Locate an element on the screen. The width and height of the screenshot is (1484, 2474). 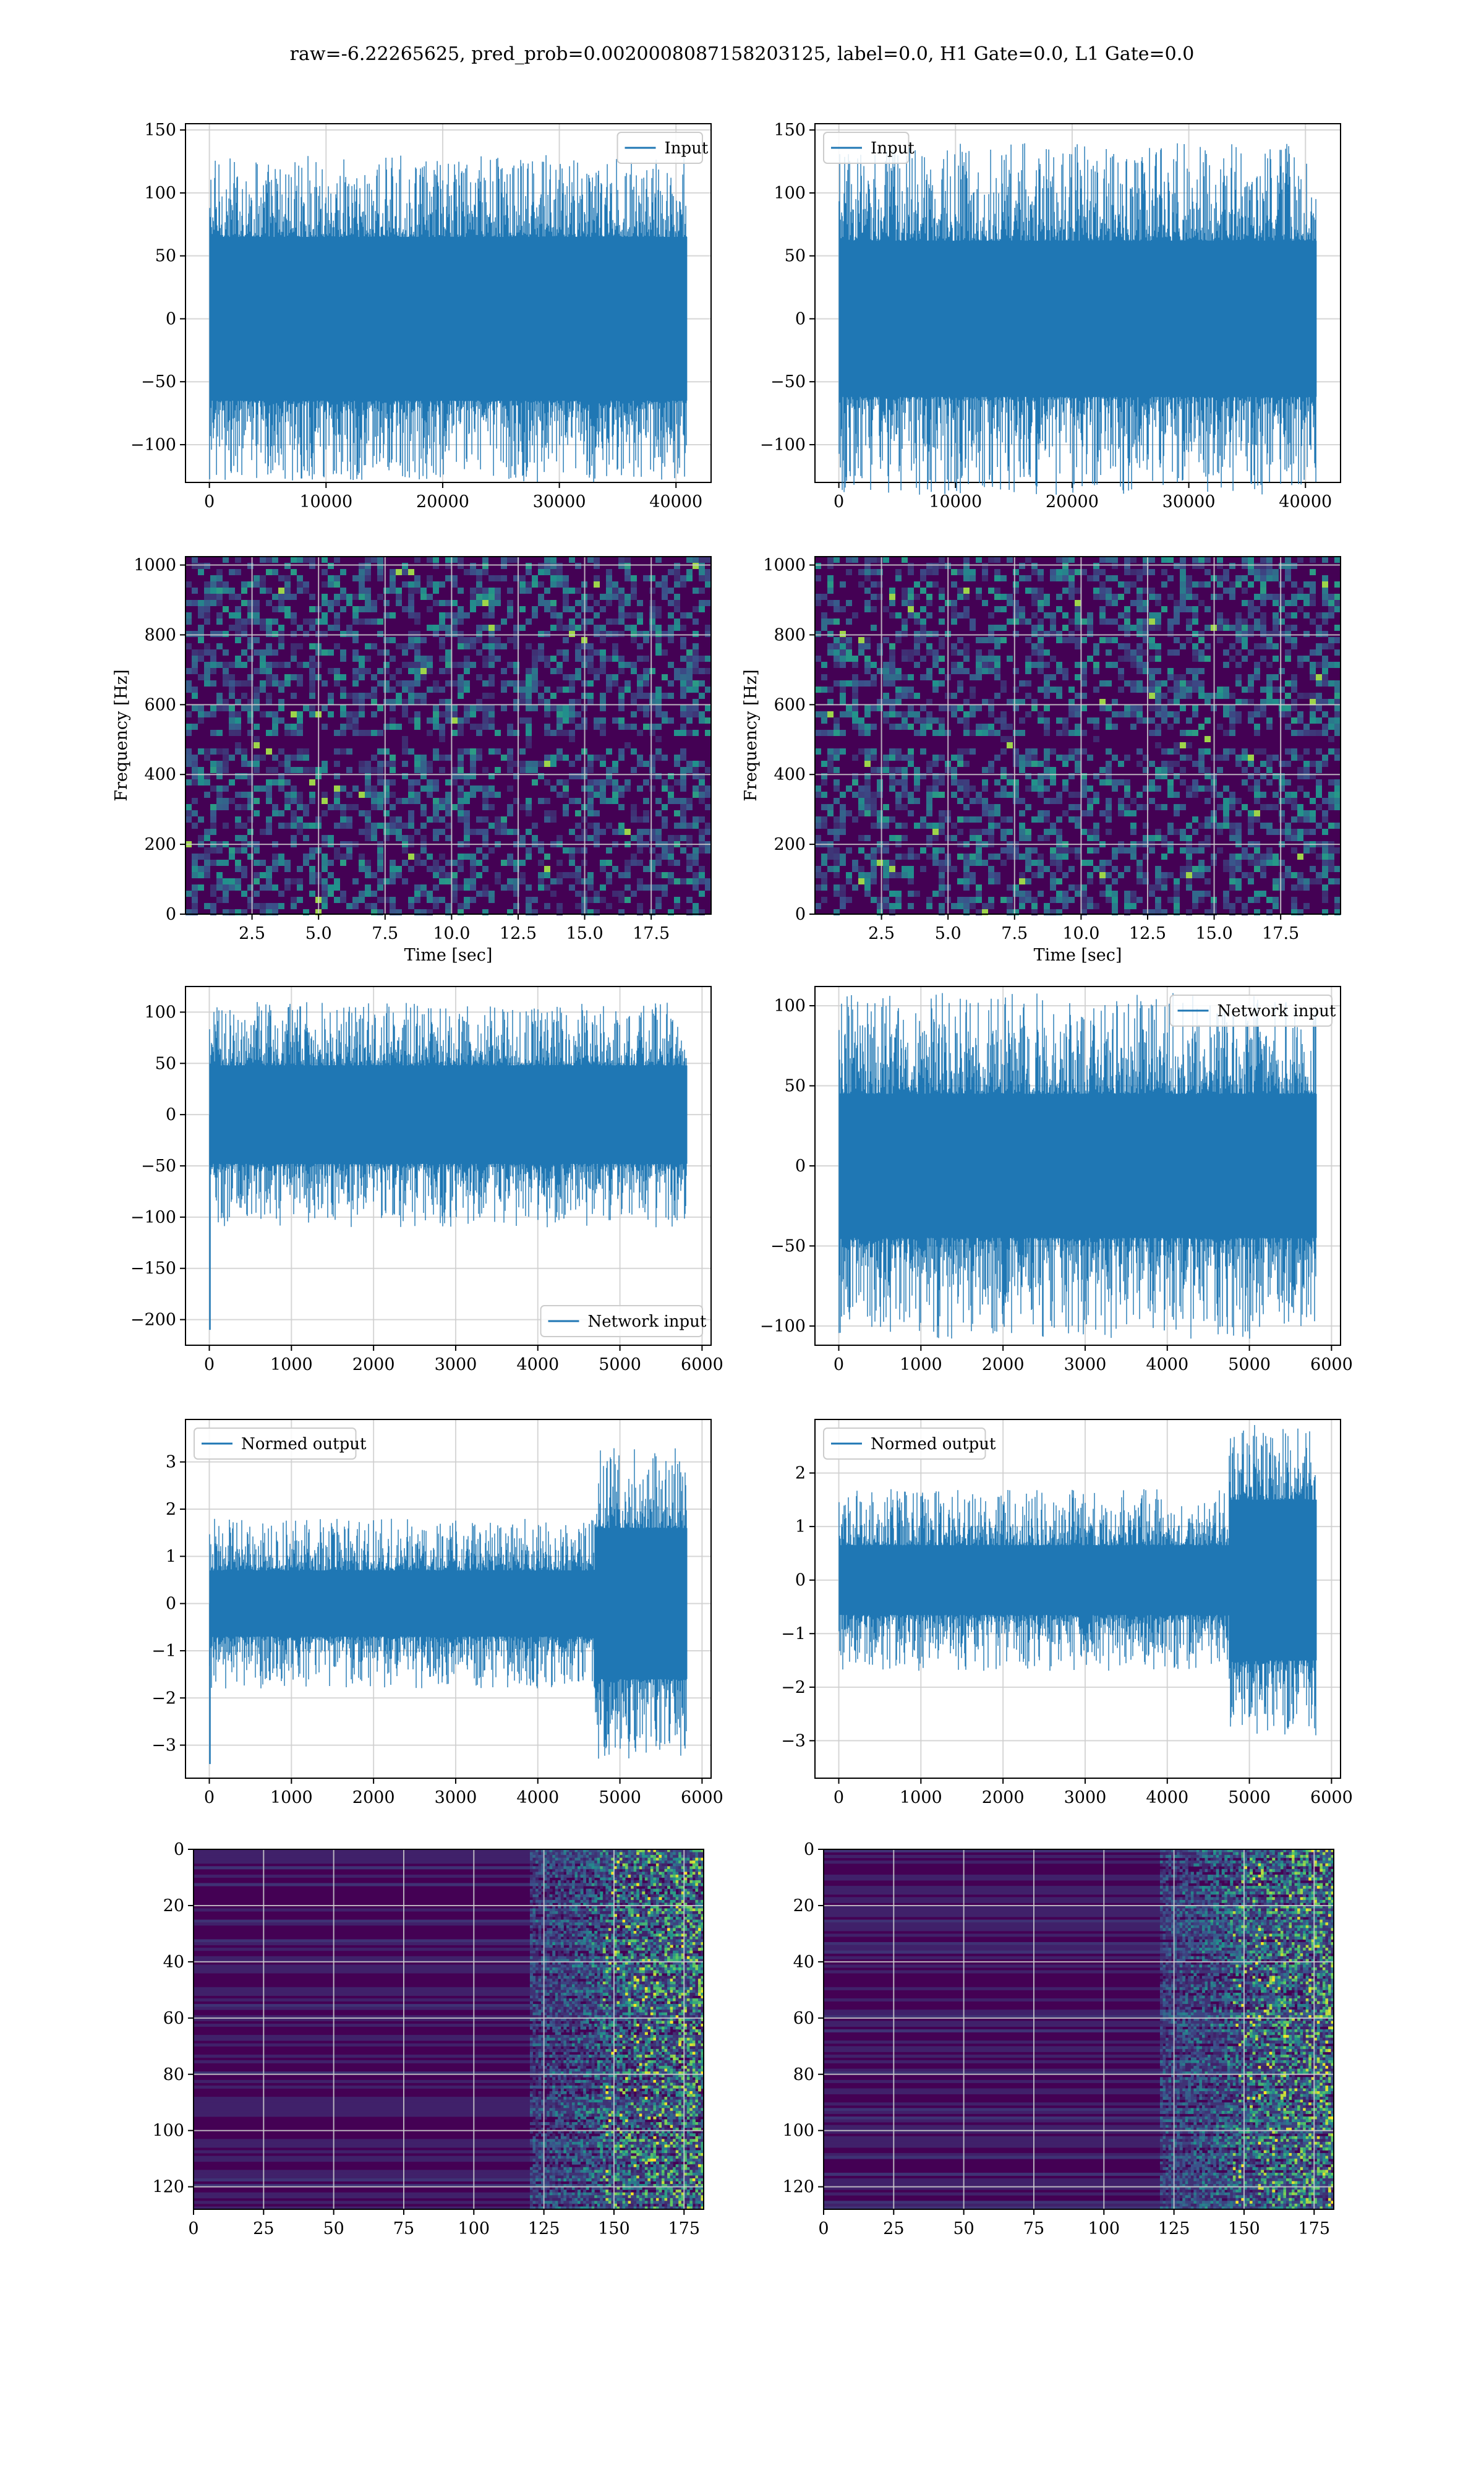
y-tick-label: −50 is located at coordinates (788, 382).